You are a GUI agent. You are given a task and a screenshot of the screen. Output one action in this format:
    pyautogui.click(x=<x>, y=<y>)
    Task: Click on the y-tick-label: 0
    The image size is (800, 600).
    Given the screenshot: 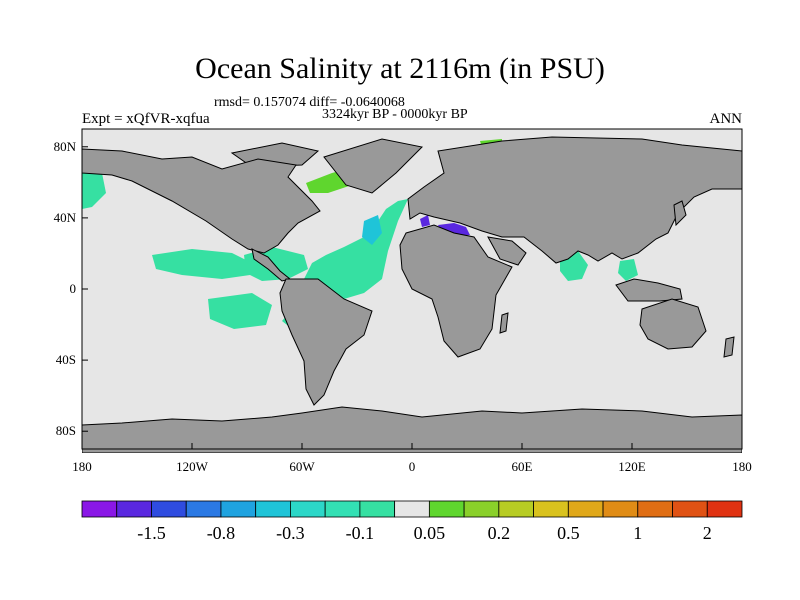 What is the action you would take?
    pyautogui.click(x=73, y=288)
    